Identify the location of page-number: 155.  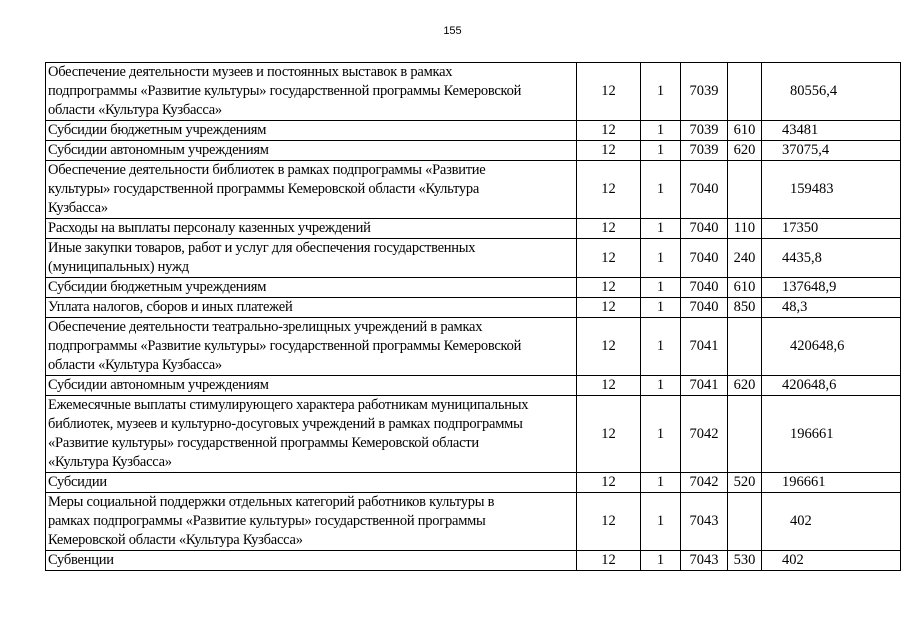
(452, 31).